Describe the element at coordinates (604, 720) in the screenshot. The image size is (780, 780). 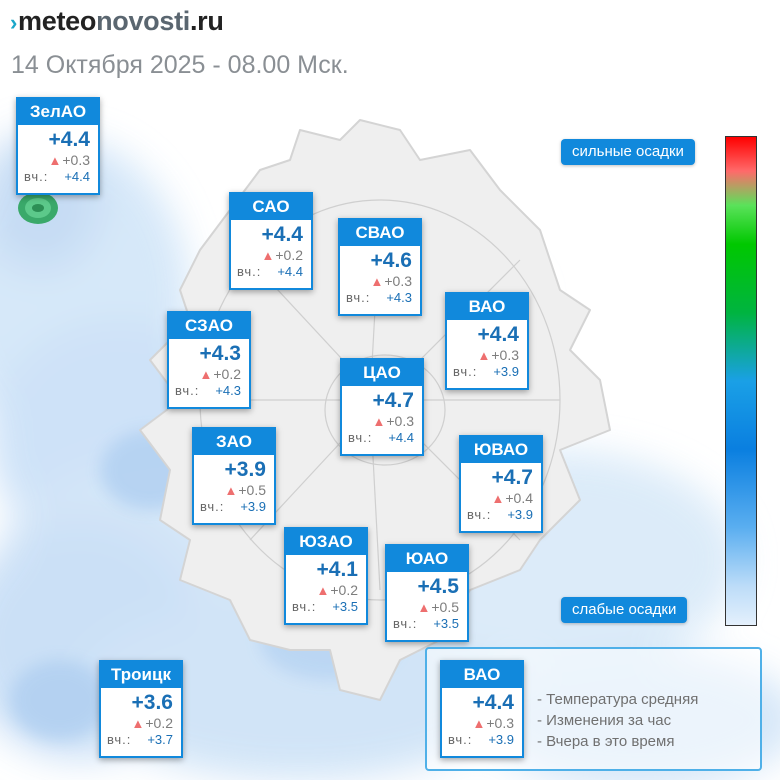
I see `legend-line-change: - Изменения за час` at that location.